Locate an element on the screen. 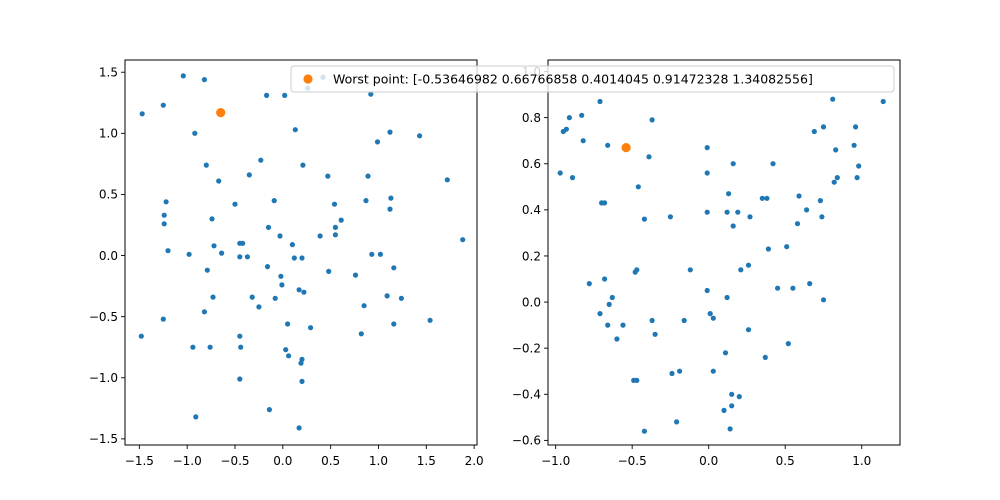  y-tick-label: −0.2 is located at coordinates (526, 348).